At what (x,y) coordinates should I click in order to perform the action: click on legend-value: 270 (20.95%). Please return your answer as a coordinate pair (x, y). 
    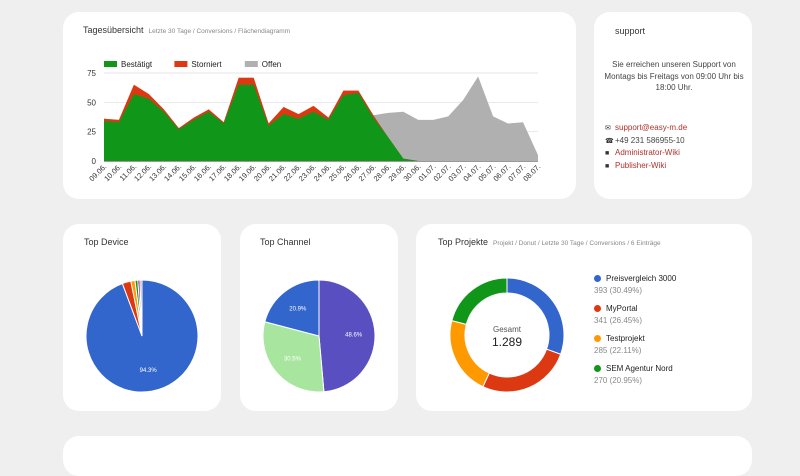
    Looking at the image, I should click on (618, 380).